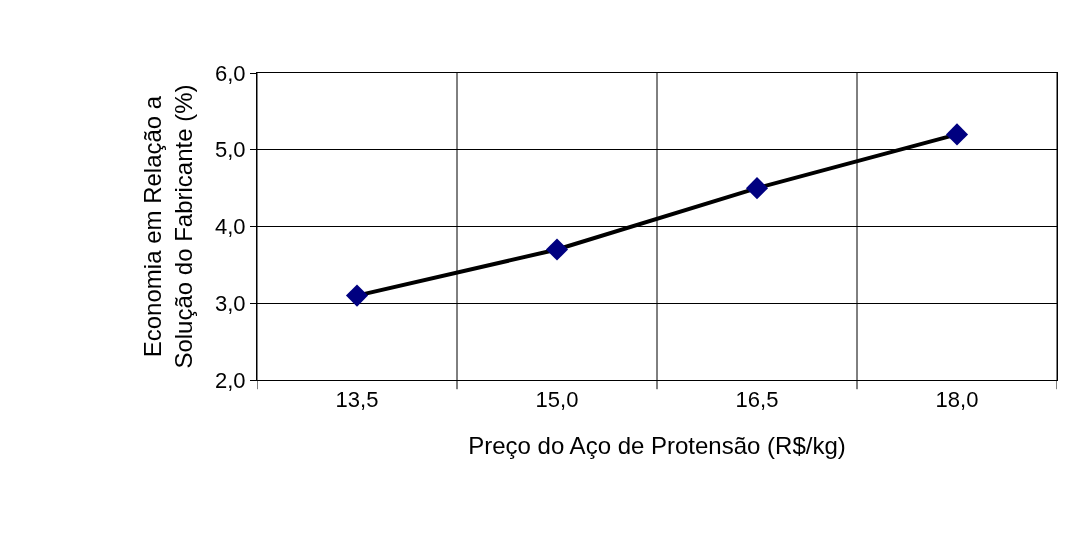 This screenshot has height=540, width=1072. What do you see at coordinates (757, 400) in the screenshot?
I see `x-tick-label: 16,5` at bounding box center [757, 400].